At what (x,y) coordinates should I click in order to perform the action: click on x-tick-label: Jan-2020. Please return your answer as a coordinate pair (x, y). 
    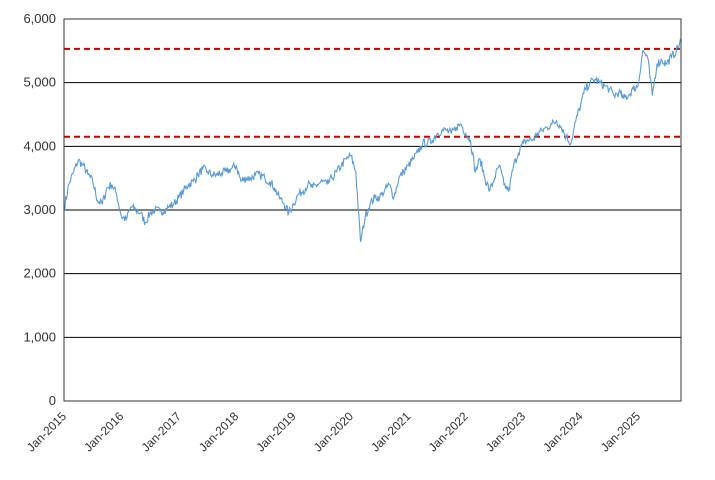
    Looking at the image, I should click on (334, 432).